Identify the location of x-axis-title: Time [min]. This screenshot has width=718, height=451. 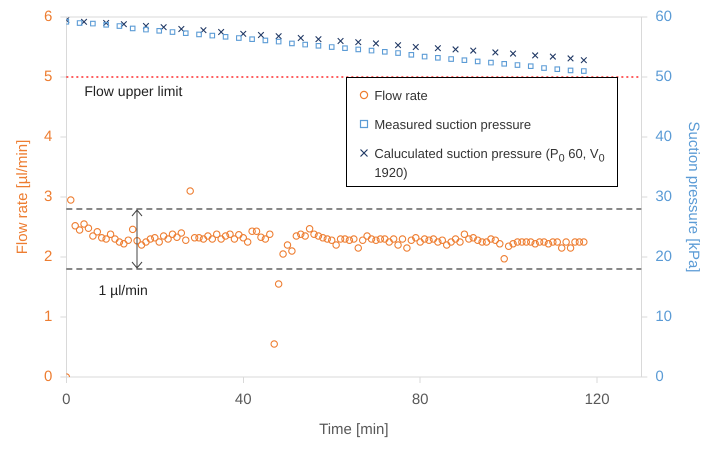
(354, 429).